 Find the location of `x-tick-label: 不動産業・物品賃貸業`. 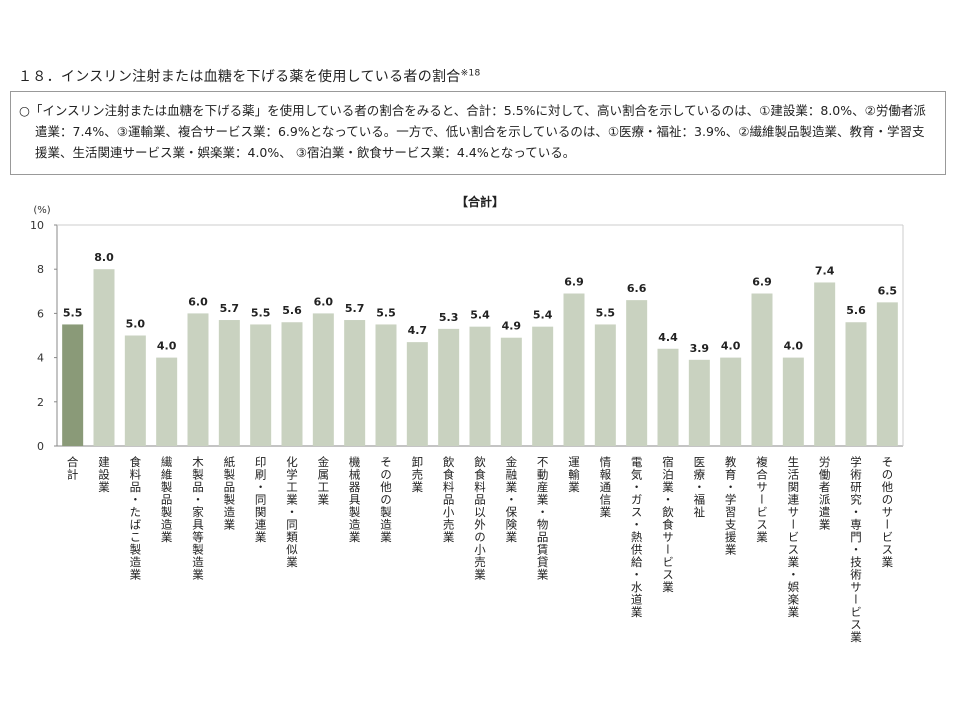

x-tick-label: 不動産業・物品賃貸業 is located at coordinates (542, 518).